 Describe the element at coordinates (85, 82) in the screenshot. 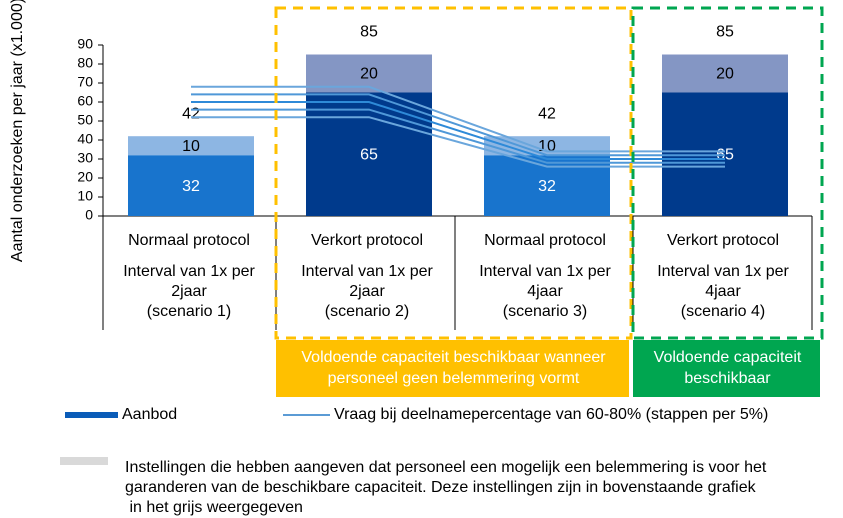

I see `y-tick-label: 70` at that location.